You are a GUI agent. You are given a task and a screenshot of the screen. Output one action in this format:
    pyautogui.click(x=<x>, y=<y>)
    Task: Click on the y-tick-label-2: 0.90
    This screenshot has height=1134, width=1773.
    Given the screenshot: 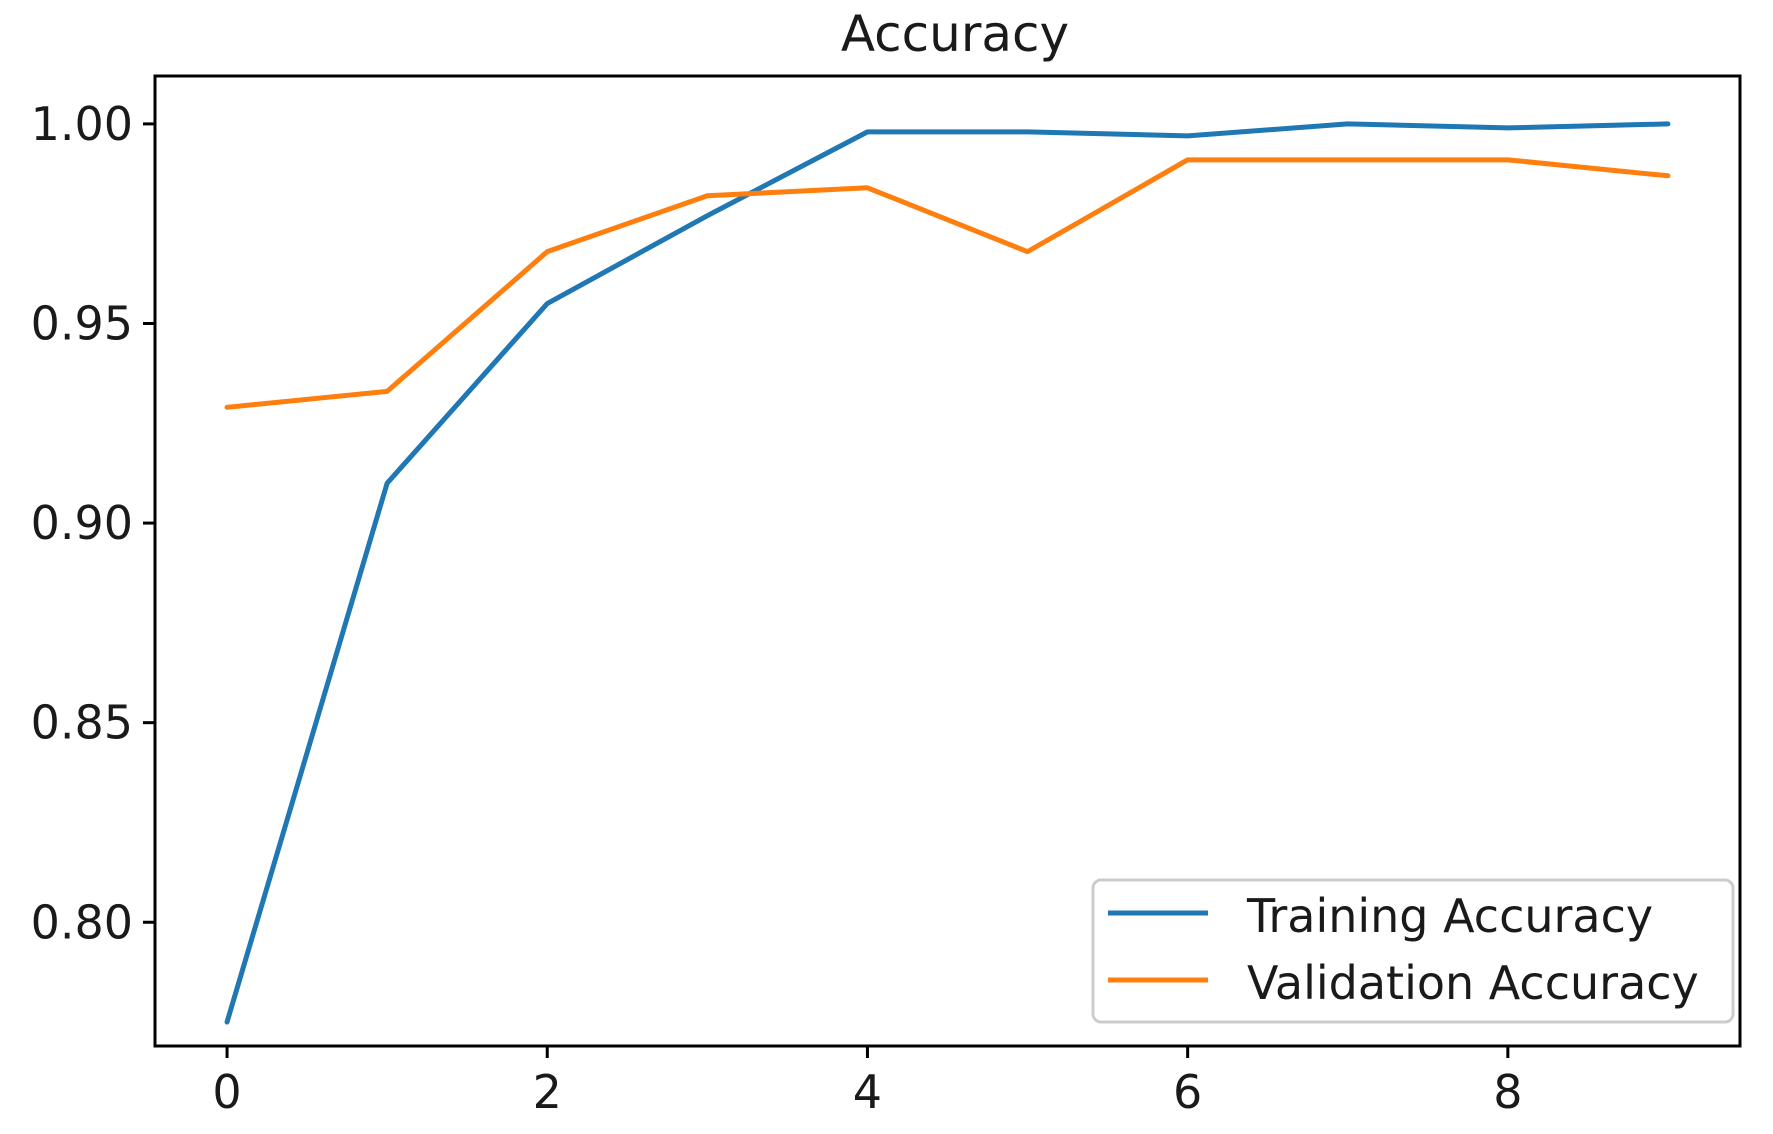 What is the action you would take?
    pyautogui.click(x=82, y=523)
    